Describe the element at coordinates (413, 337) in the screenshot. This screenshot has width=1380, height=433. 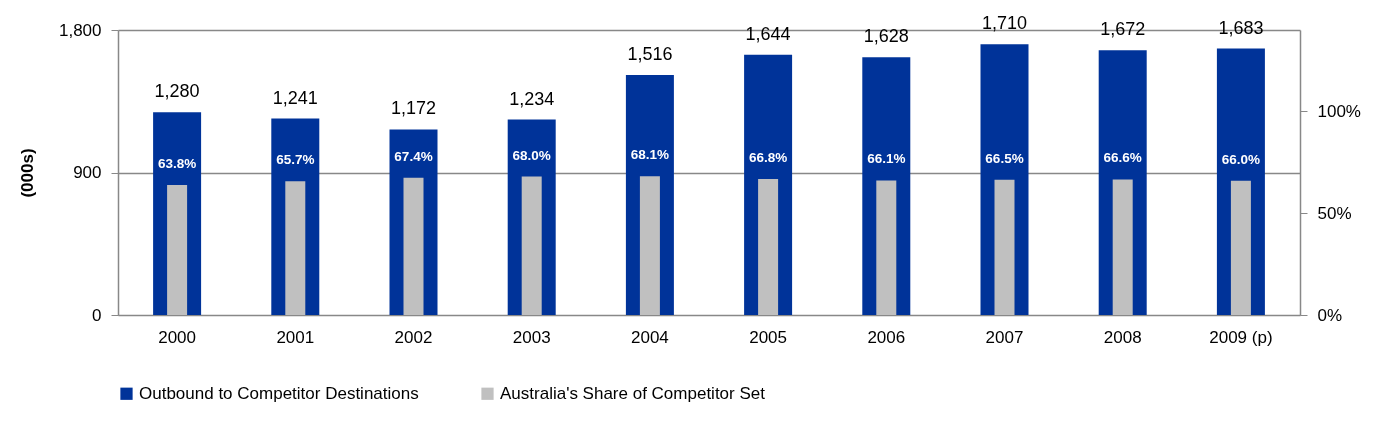
I see `x-tick-label: 2002` at that location.